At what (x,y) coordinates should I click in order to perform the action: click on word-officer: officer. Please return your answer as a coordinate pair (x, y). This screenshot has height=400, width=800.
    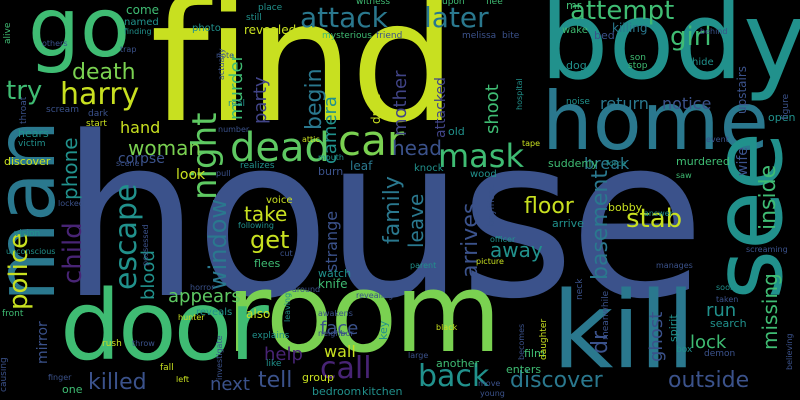
    Looking at the image, I should click on (503, 239).